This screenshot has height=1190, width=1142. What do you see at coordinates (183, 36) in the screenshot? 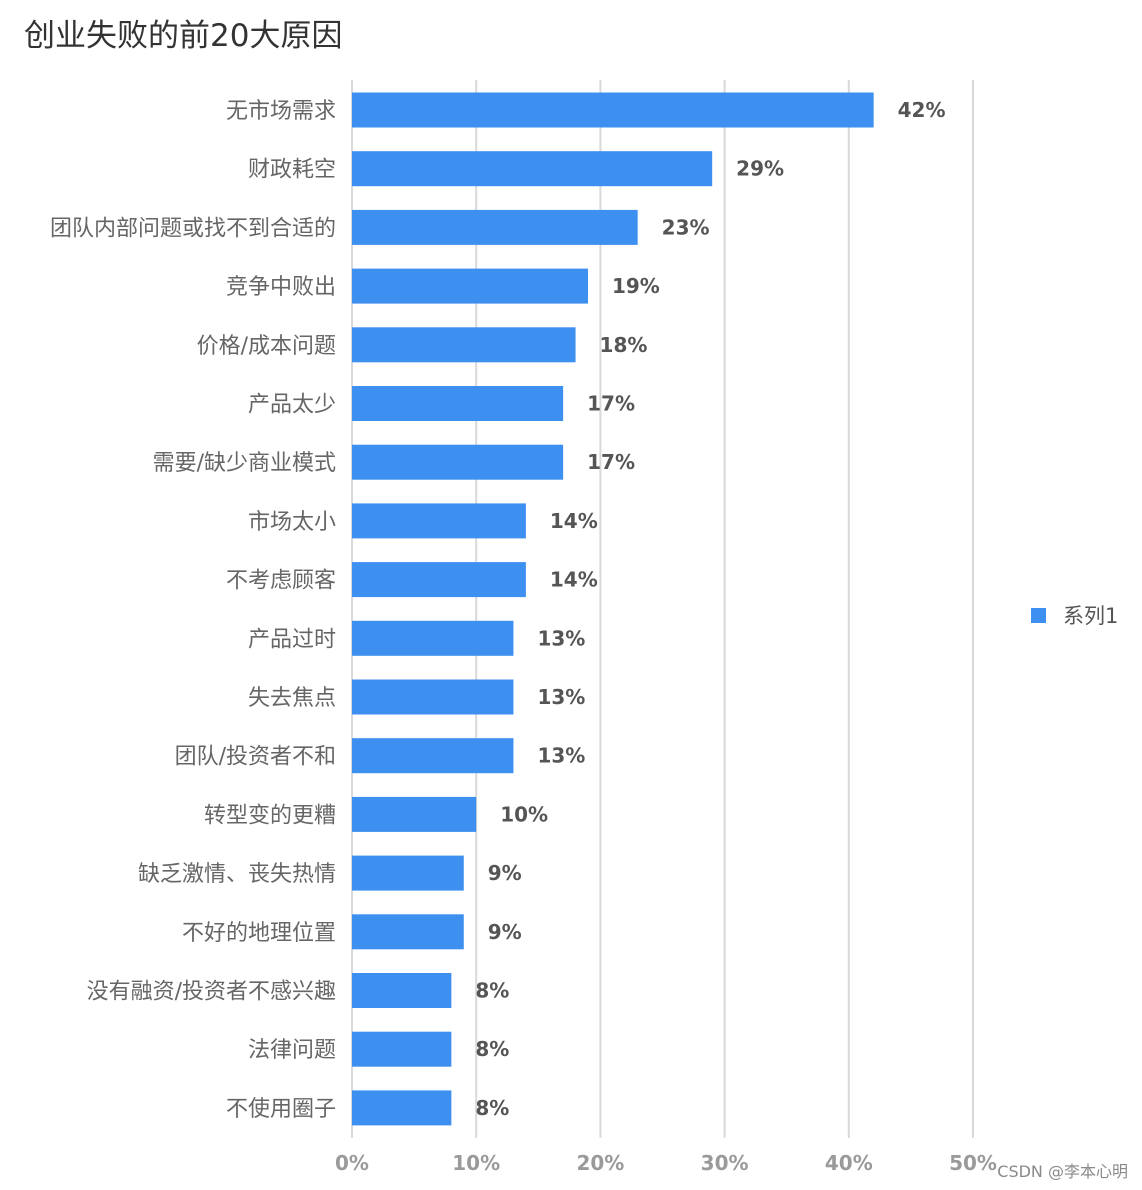
I see `chart-title: 创业失败的前20大原因` at bounding box center [183, 36].